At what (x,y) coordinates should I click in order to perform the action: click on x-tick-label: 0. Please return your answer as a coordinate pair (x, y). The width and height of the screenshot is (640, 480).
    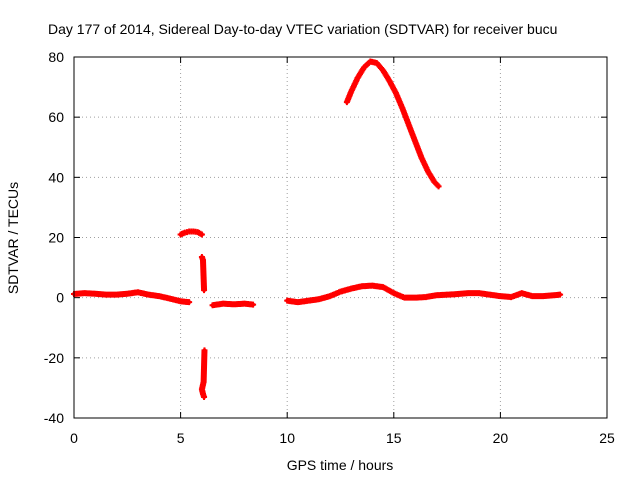
    Looking at the image, I should click on (74, 438).